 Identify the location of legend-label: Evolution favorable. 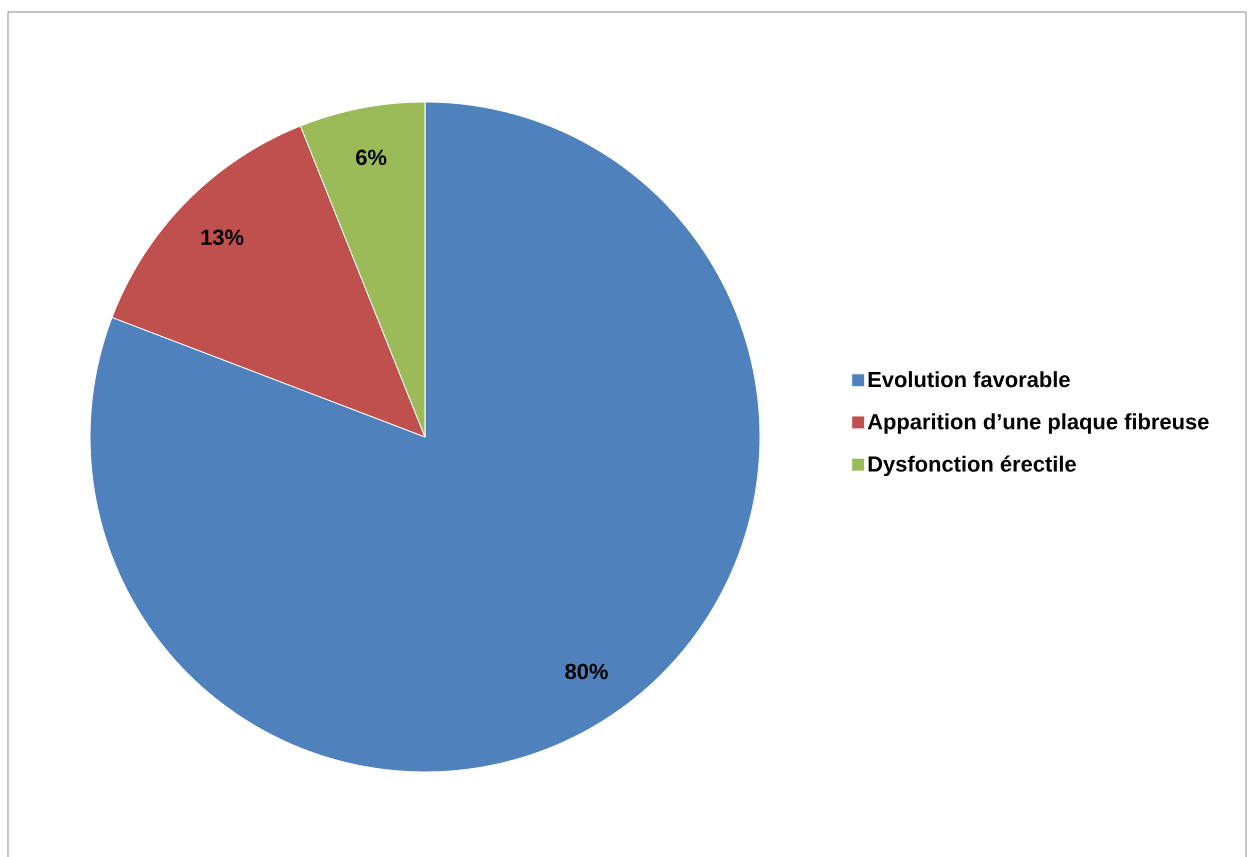
(969, 379).